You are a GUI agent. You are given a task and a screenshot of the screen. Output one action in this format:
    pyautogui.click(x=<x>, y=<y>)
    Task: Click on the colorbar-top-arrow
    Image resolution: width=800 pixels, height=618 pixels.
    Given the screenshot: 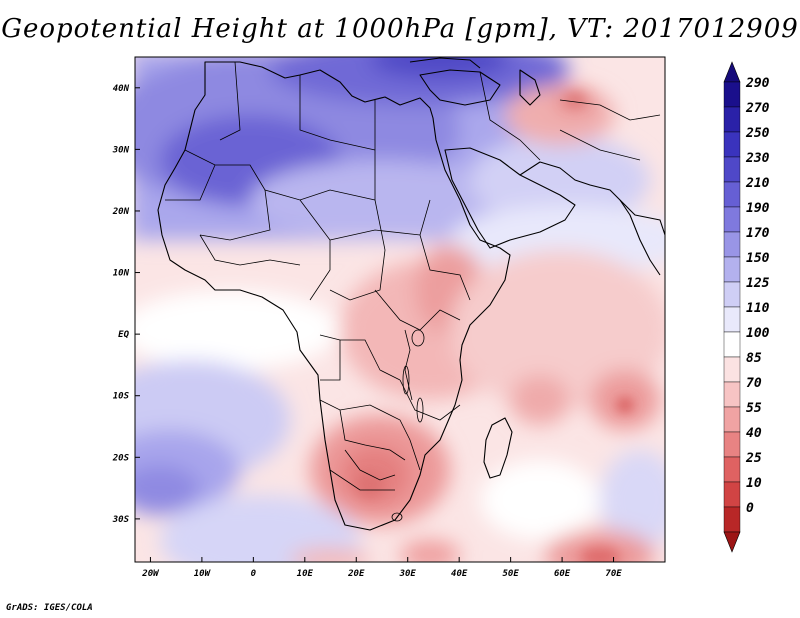 What is the action you would take?
    pyautogui.click(x=732, y=72)
    